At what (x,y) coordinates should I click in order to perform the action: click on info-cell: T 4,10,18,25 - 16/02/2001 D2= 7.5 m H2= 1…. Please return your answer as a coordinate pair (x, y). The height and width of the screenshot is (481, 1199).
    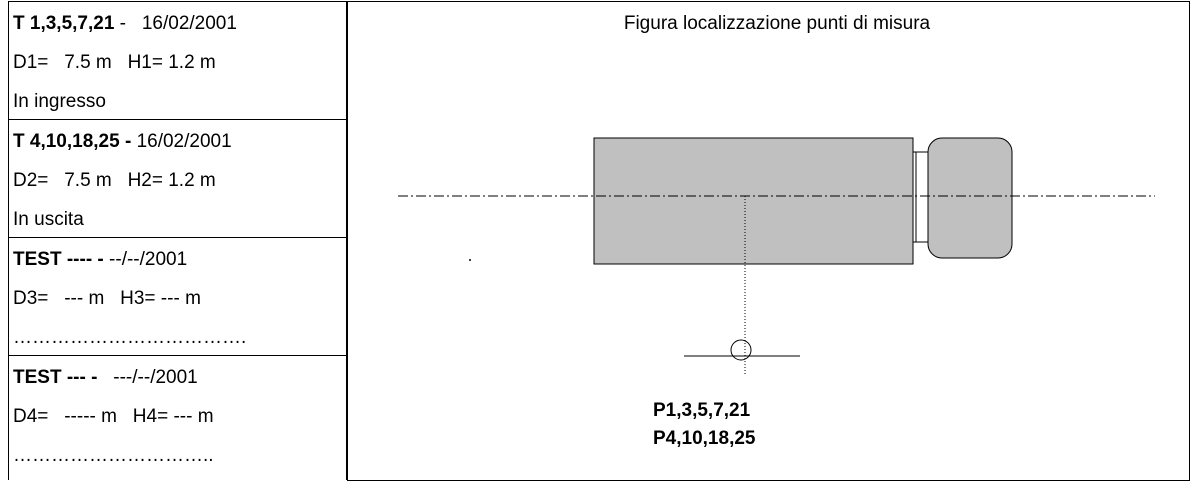
    Looking at the image, I should click on (177, 178).